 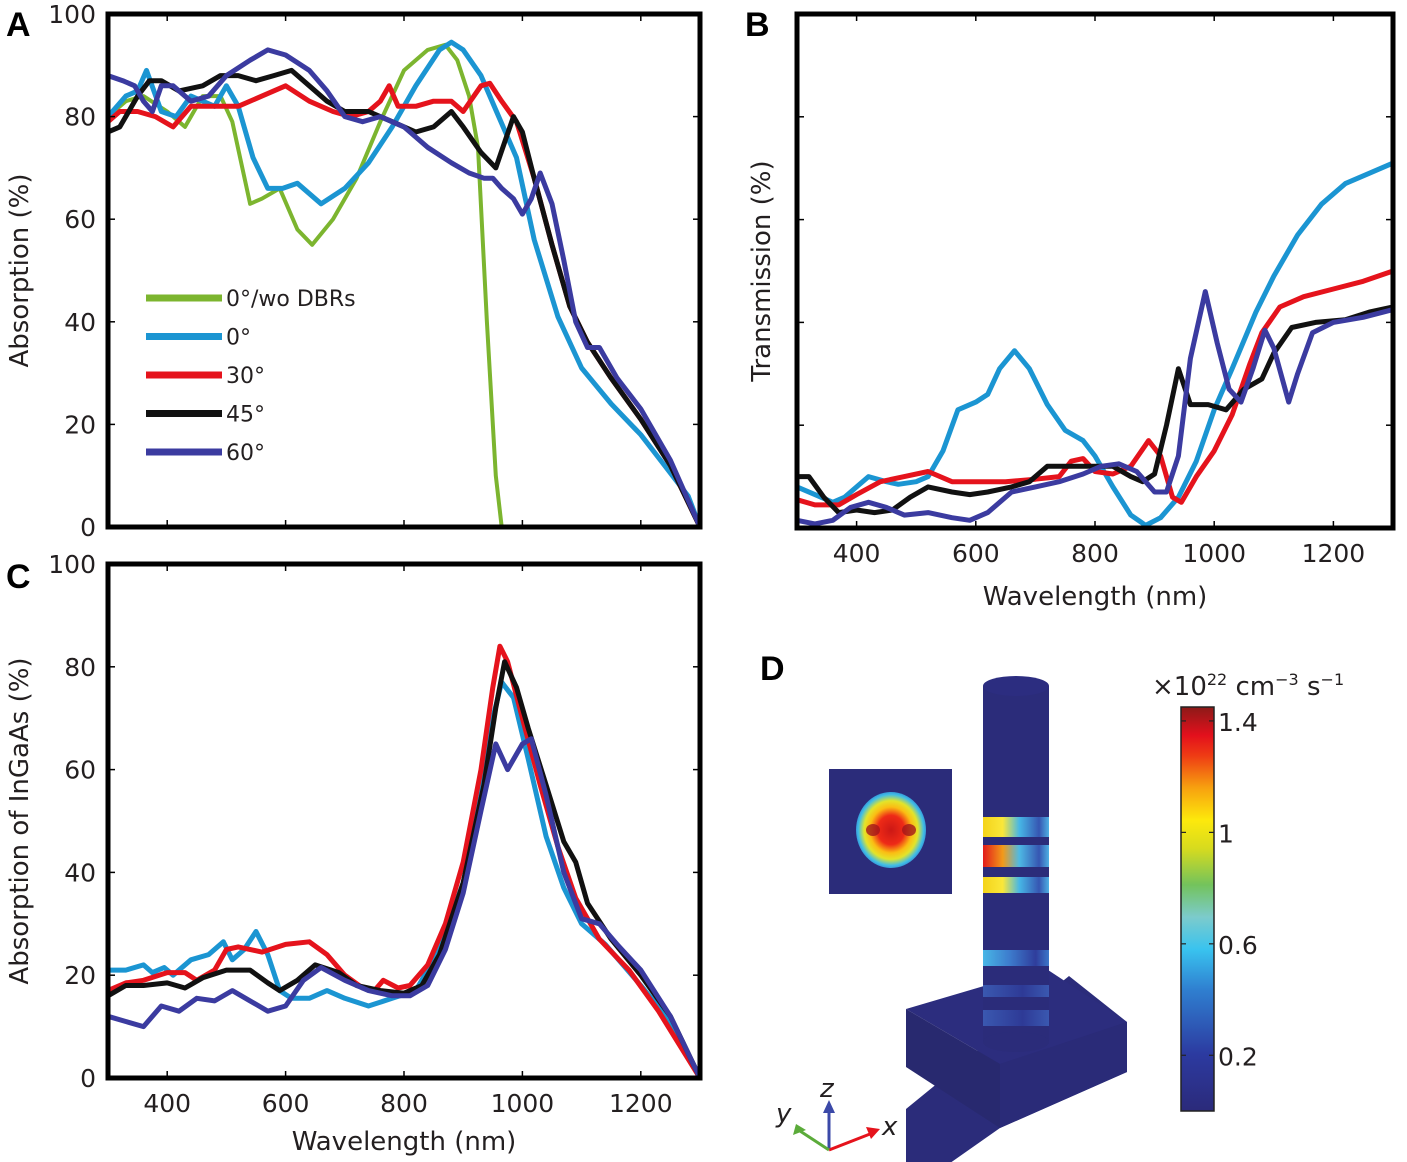 What do you see at coordinates (783, 1114) in the screenshot?
I see `axis-y-label: y` at bounding box center [783, 1114].